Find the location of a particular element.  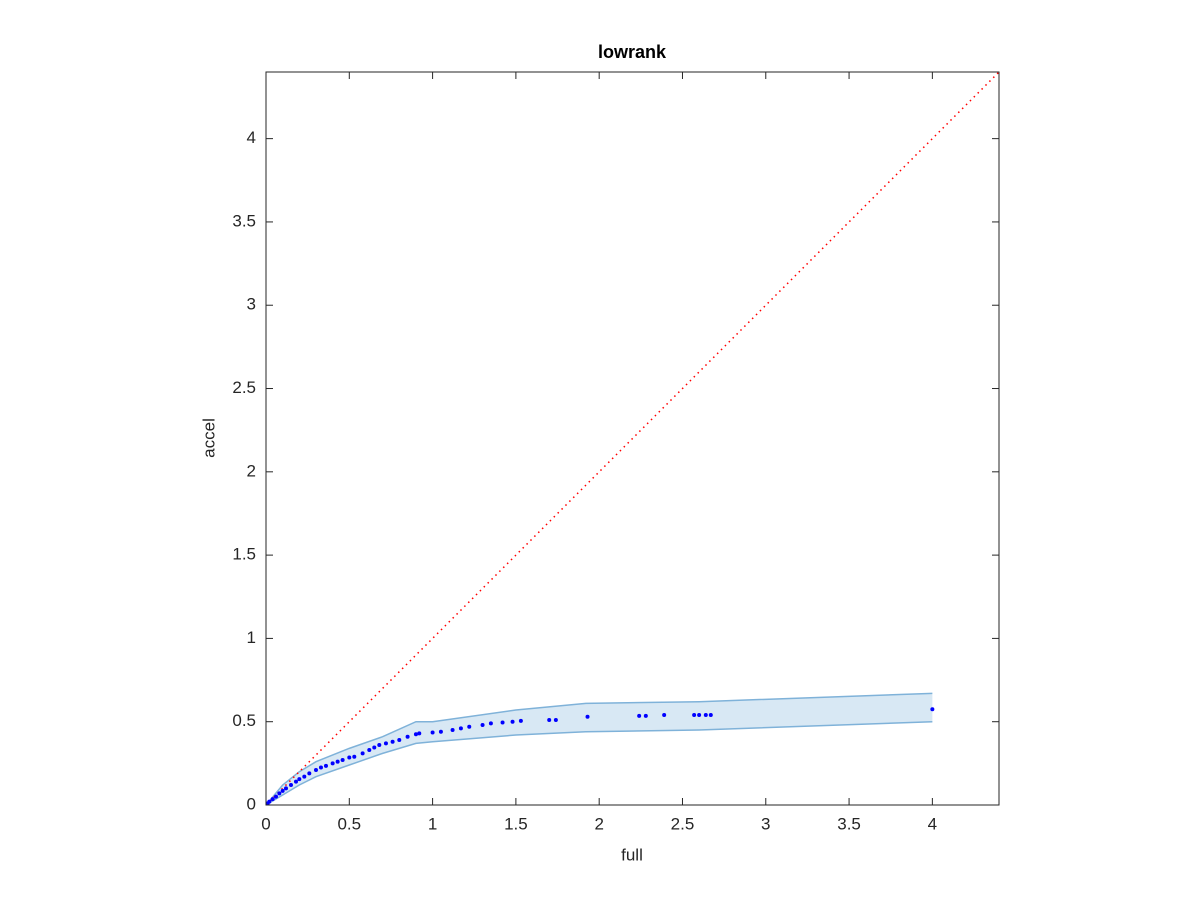

y-tick-label: 4 is located at coordinates (251, 137).